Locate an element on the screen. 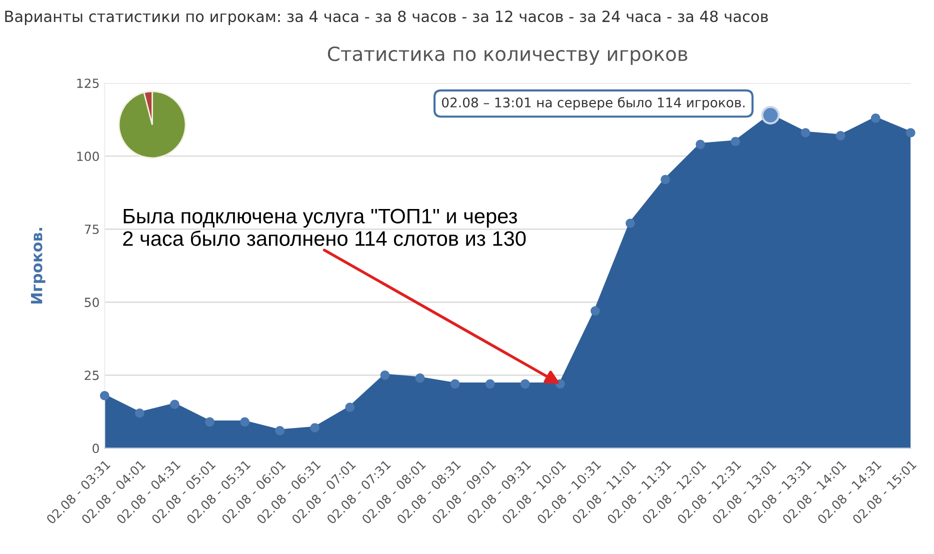 This screenshot has height=554, width=934. y-tick-label: 125 is located at coordinates (88, 83).